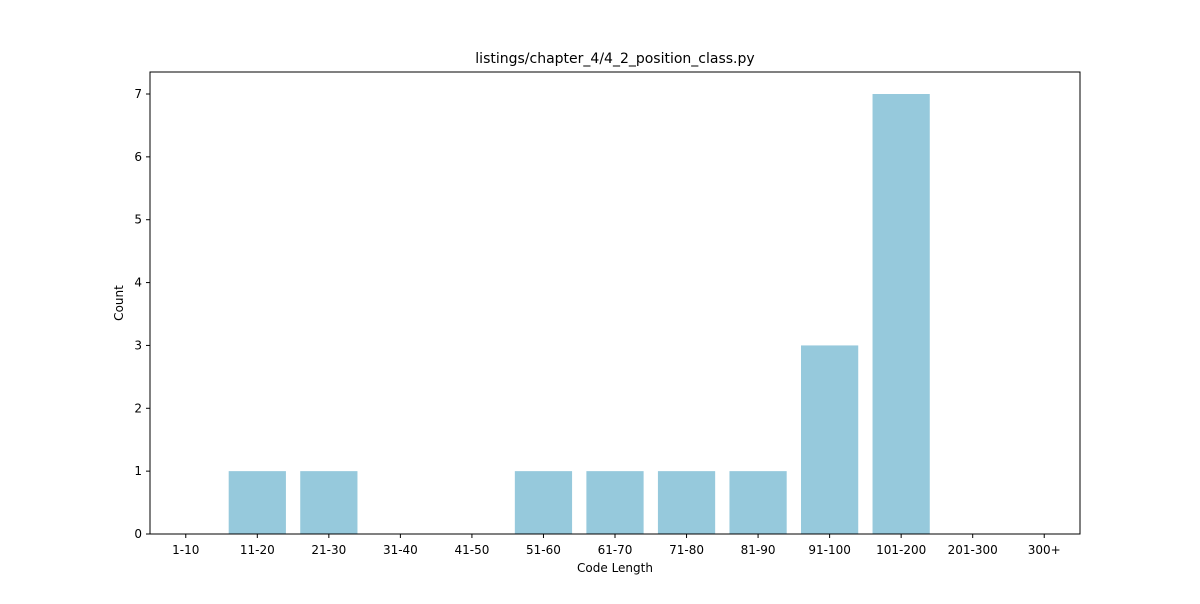 This screenshot has width=1200, height=604. What do you see at coordinates (257, 550) in the screenshot?
I see `x-tick-label: 11-20` at bounding box center [257, 550].